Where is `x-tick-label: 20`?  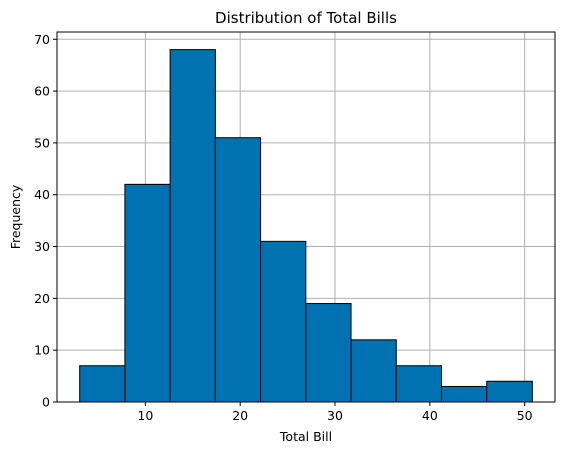 x-tick-label: 20 is located at coordinates (240, 415).